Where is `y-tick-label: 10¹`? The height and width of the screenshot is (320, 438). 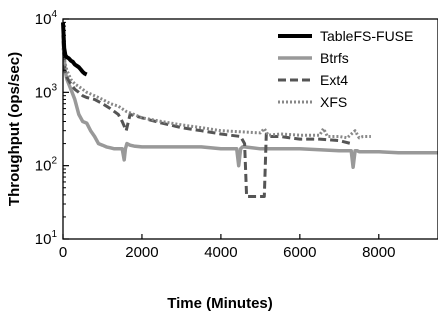 y-tick-label: 10¹ is located at coordinates (46, 238).